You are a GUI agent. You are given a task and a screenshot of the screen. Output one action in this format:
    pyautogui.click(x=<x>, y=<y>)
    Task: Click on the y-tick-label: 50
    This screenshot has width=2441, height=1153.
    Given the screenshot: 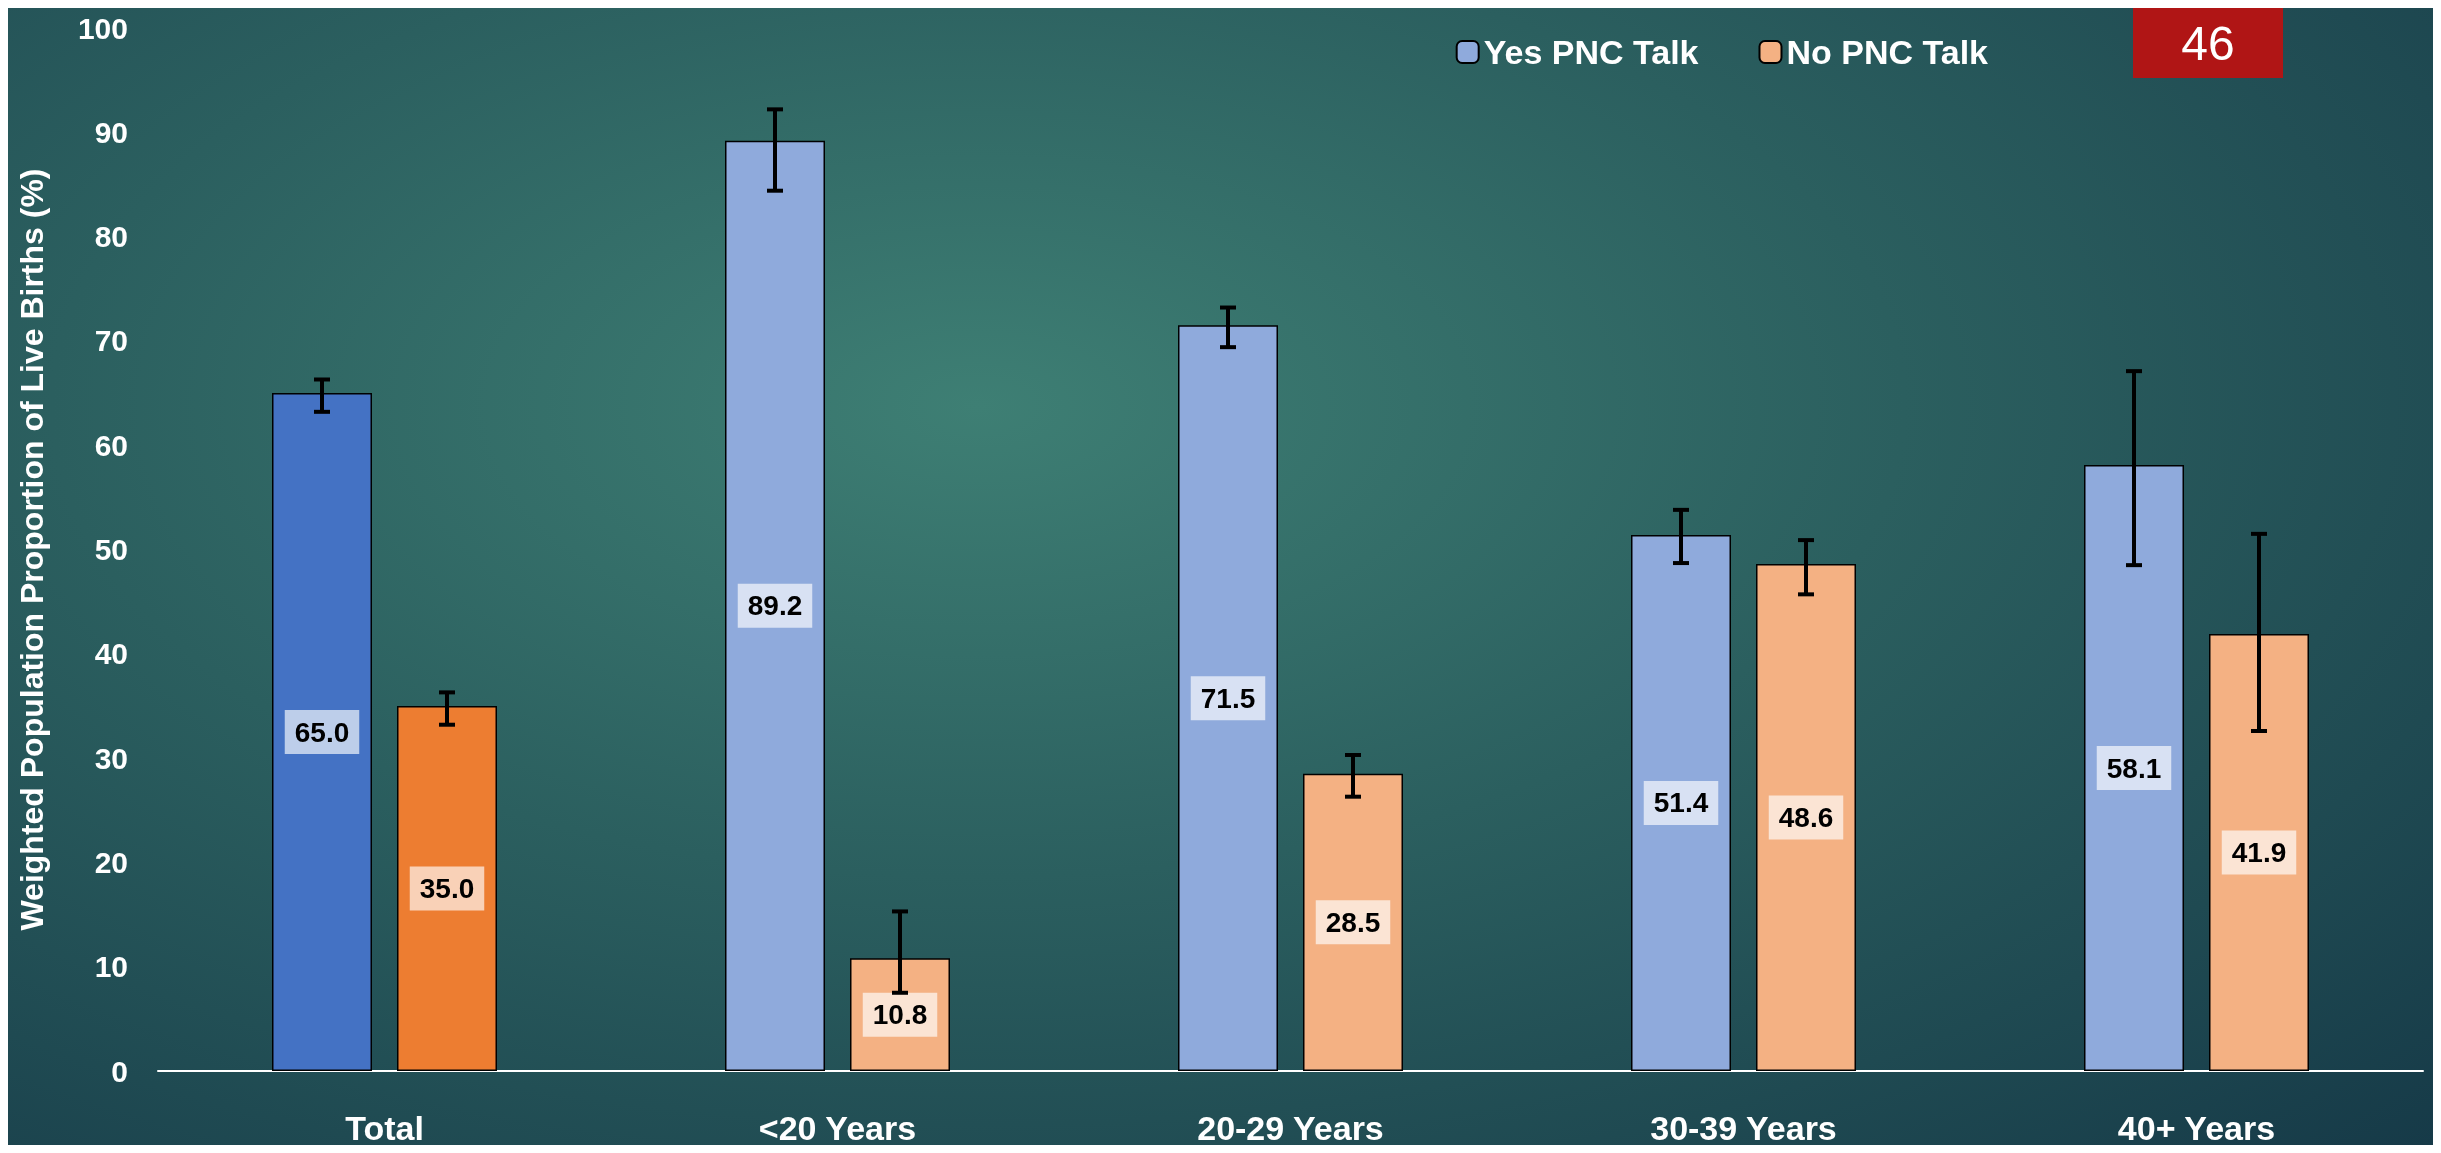 What is the action you would take?
    pyautogui.click(x=111, y=549)
    